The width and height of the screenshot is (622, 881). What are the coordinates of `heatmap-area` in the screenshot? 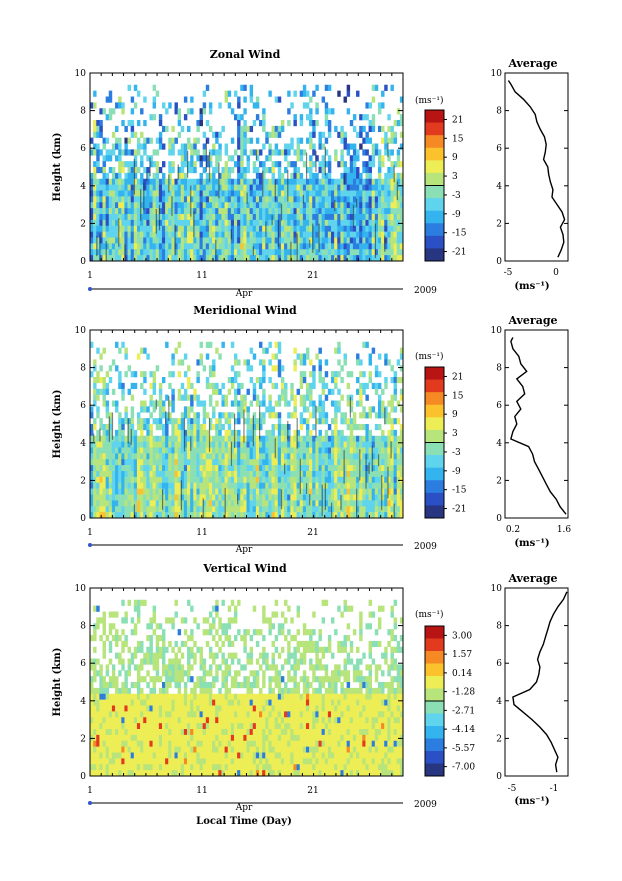 It's located at (246, 688).